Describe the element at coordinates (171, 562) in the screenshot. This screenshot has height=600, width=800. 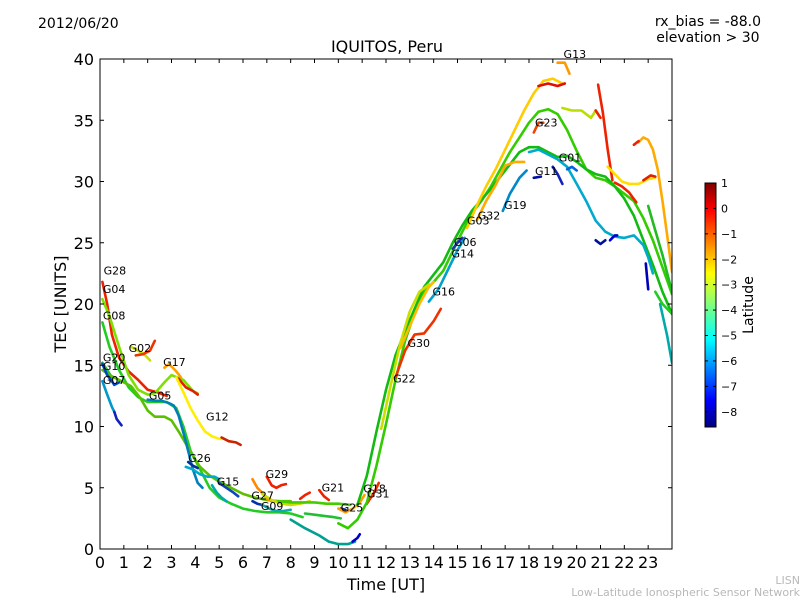
I see `x-tick-label: 3` at that location.